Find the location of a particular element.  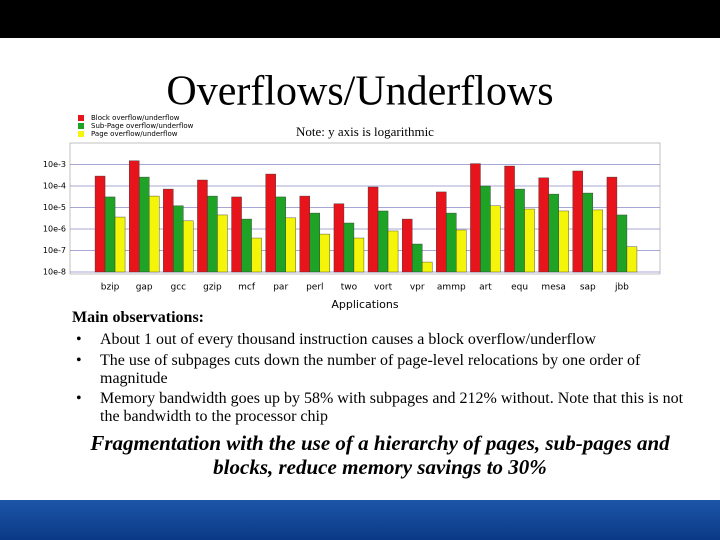

legend-label: Sub-Page overflow/underflow is located at coordinates (142, 126).